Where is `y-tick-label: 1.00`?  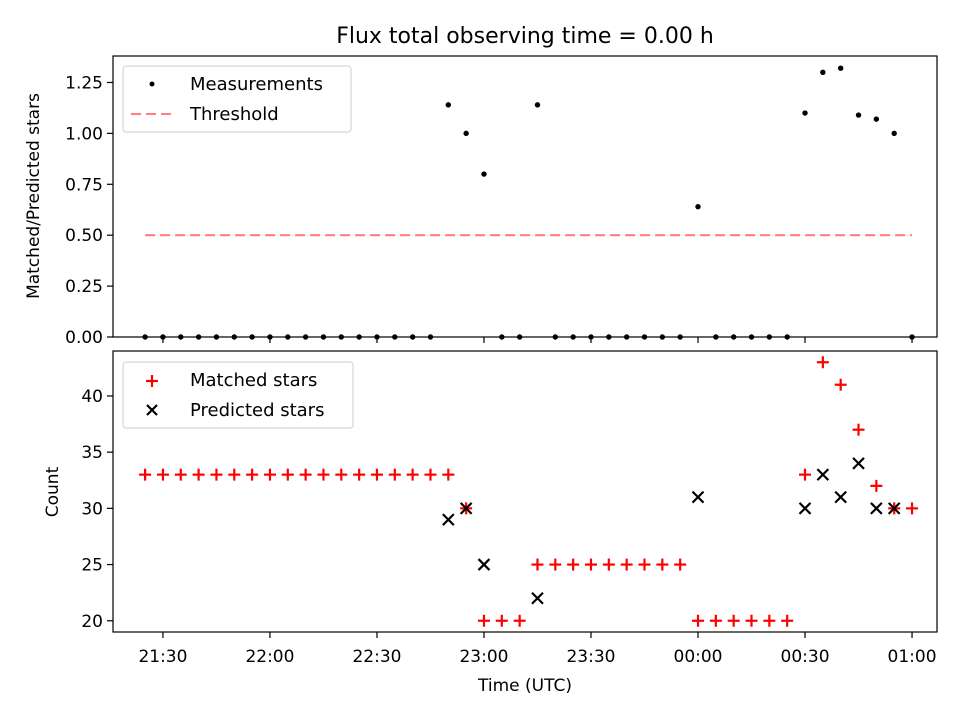 y-tick-label: 1.00 is located at coordinates (84, 134).